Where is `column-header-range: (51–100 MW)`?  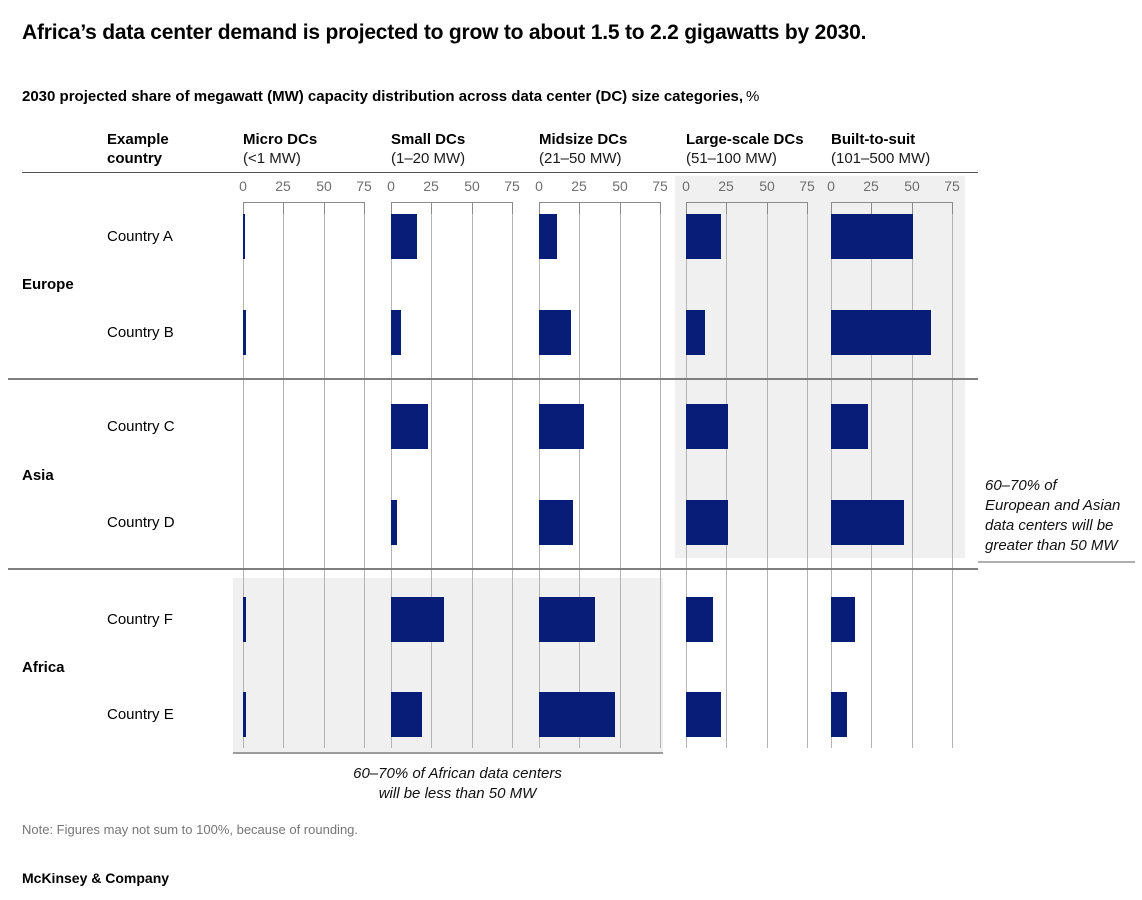 column-header-range: (51–100 MW) is located at coordinates (731, 158).